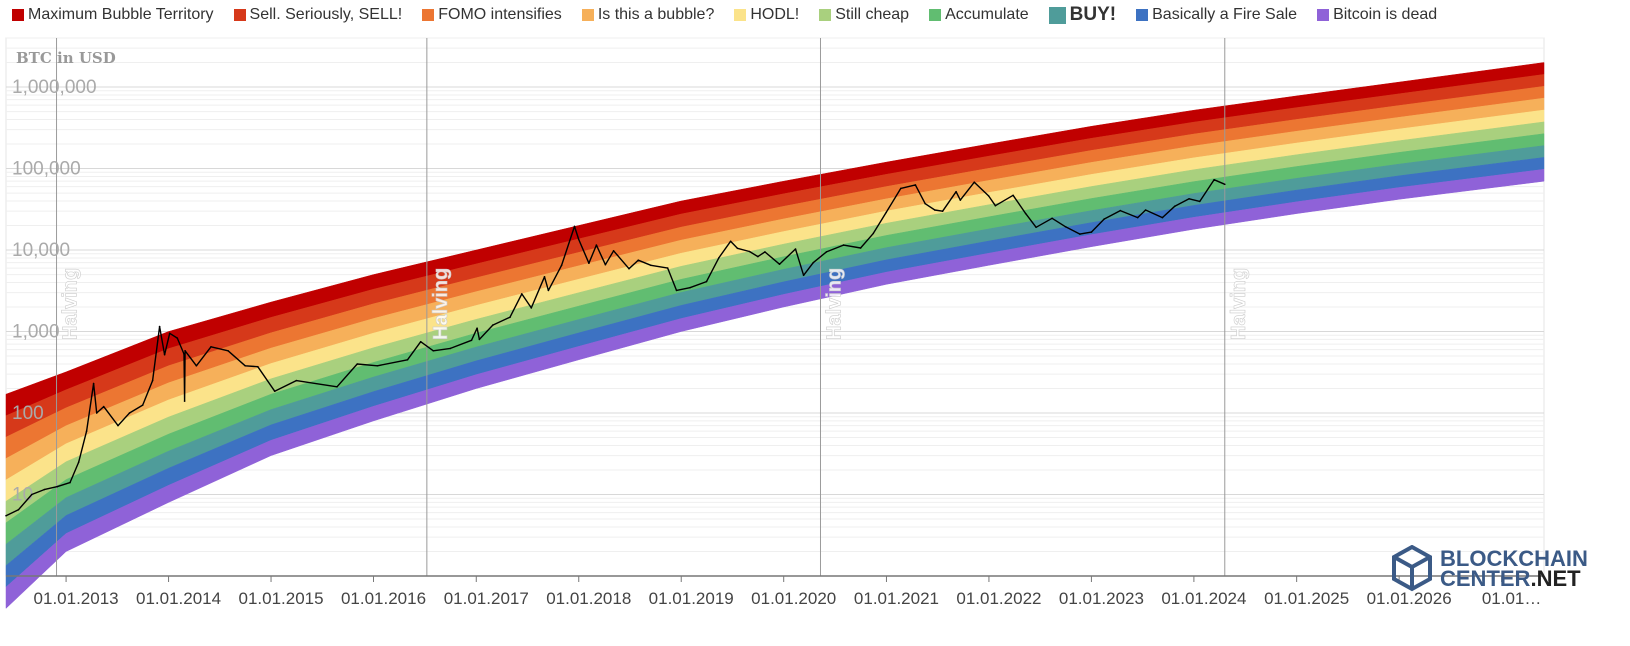 The height and width of the screenshot is (646, 1630). What do you see at coordinates (383, 598) in the screenshot?
I see `x-tick-label: 01.01.2016` at bounding box center [383, 598].